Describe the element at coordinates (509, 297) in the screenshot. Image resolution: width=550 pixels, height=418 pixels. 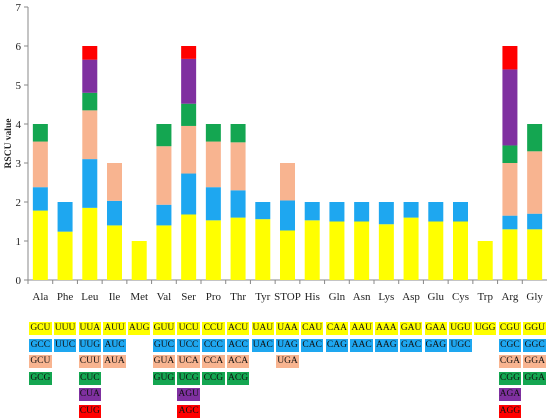
I see `x-tick-label-arg: Arg` at that location.